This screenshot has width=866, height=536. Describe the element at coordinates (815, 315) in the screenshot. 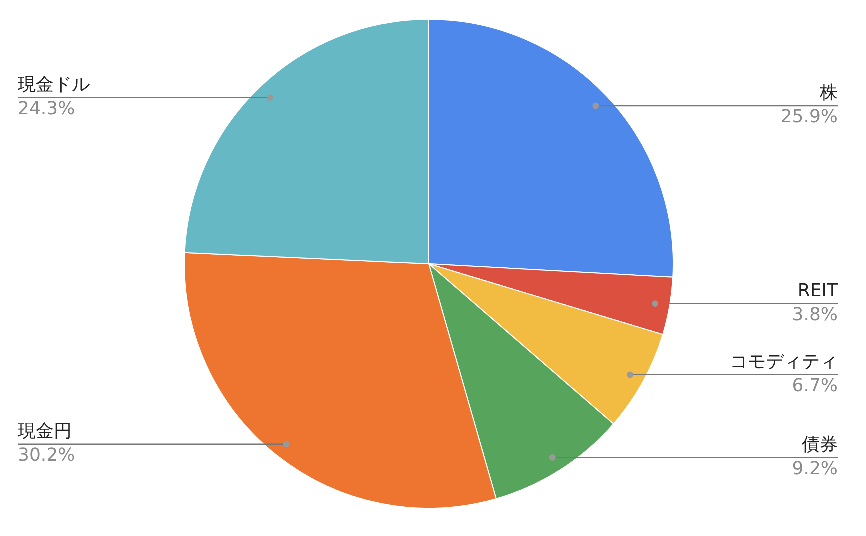

I see `data-label: 3.8%` at that location.